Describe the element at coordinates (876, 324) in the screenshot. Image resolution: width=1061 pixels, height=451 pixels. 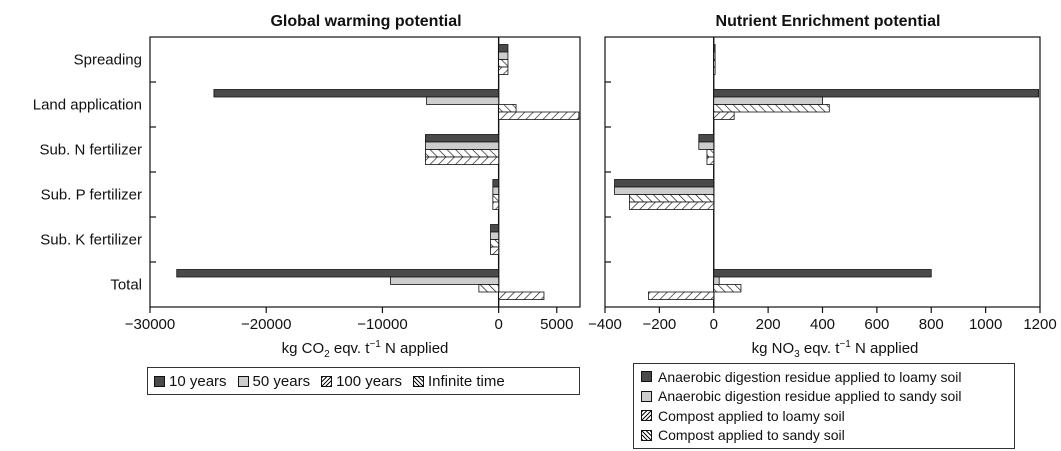
I see `nep-x-tick-label: 600` at that location.